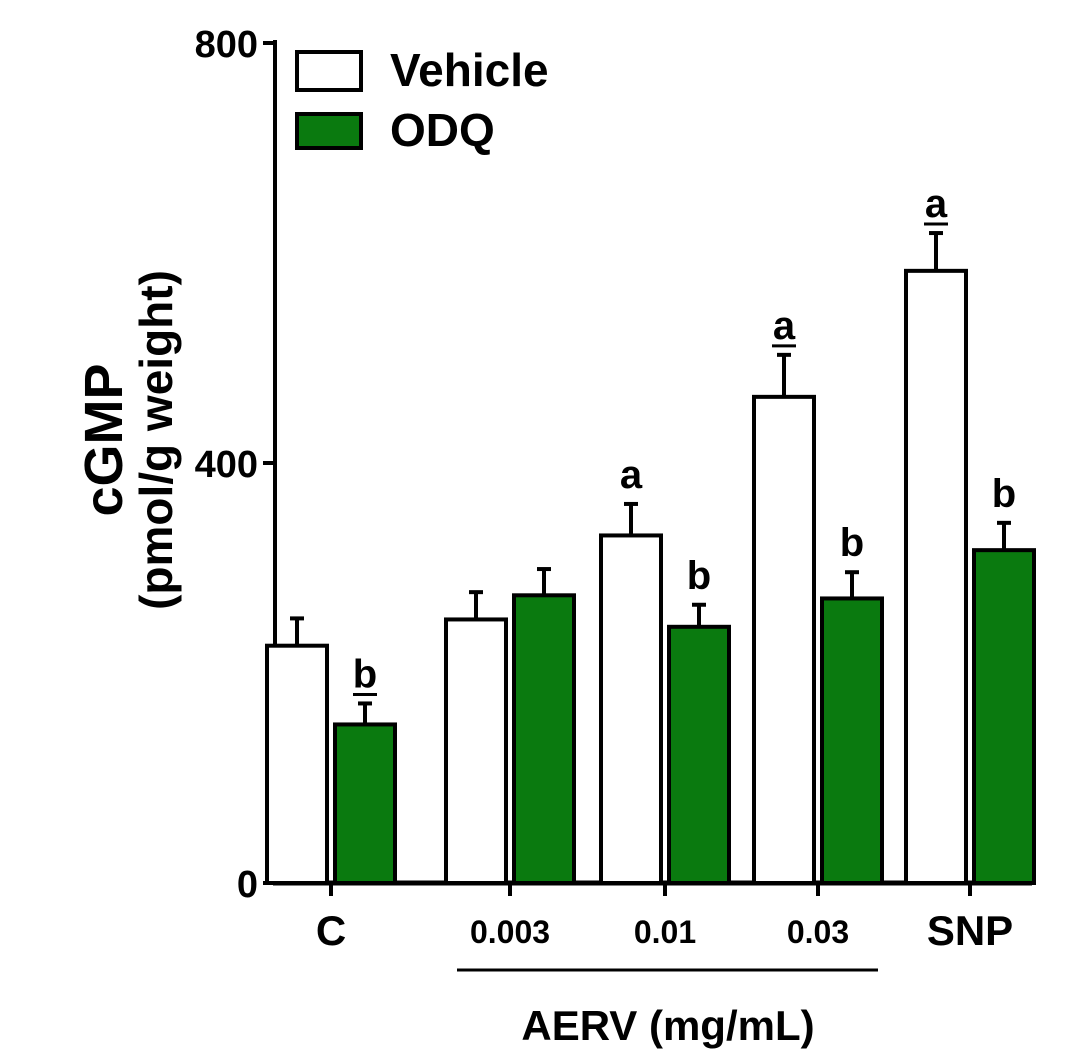  I want to click on x-tick-label: 0.01, so click(665, 932).